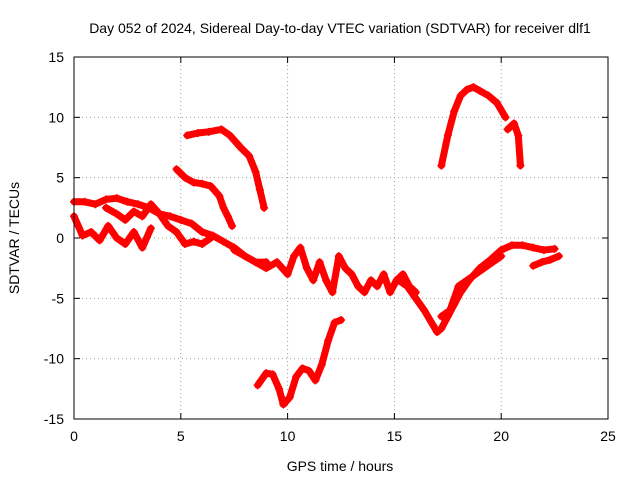  What do you see at coordinates (54, 359) in the screenshot?
I see `y-tick-label: -10` at bounding box center [54, 359].